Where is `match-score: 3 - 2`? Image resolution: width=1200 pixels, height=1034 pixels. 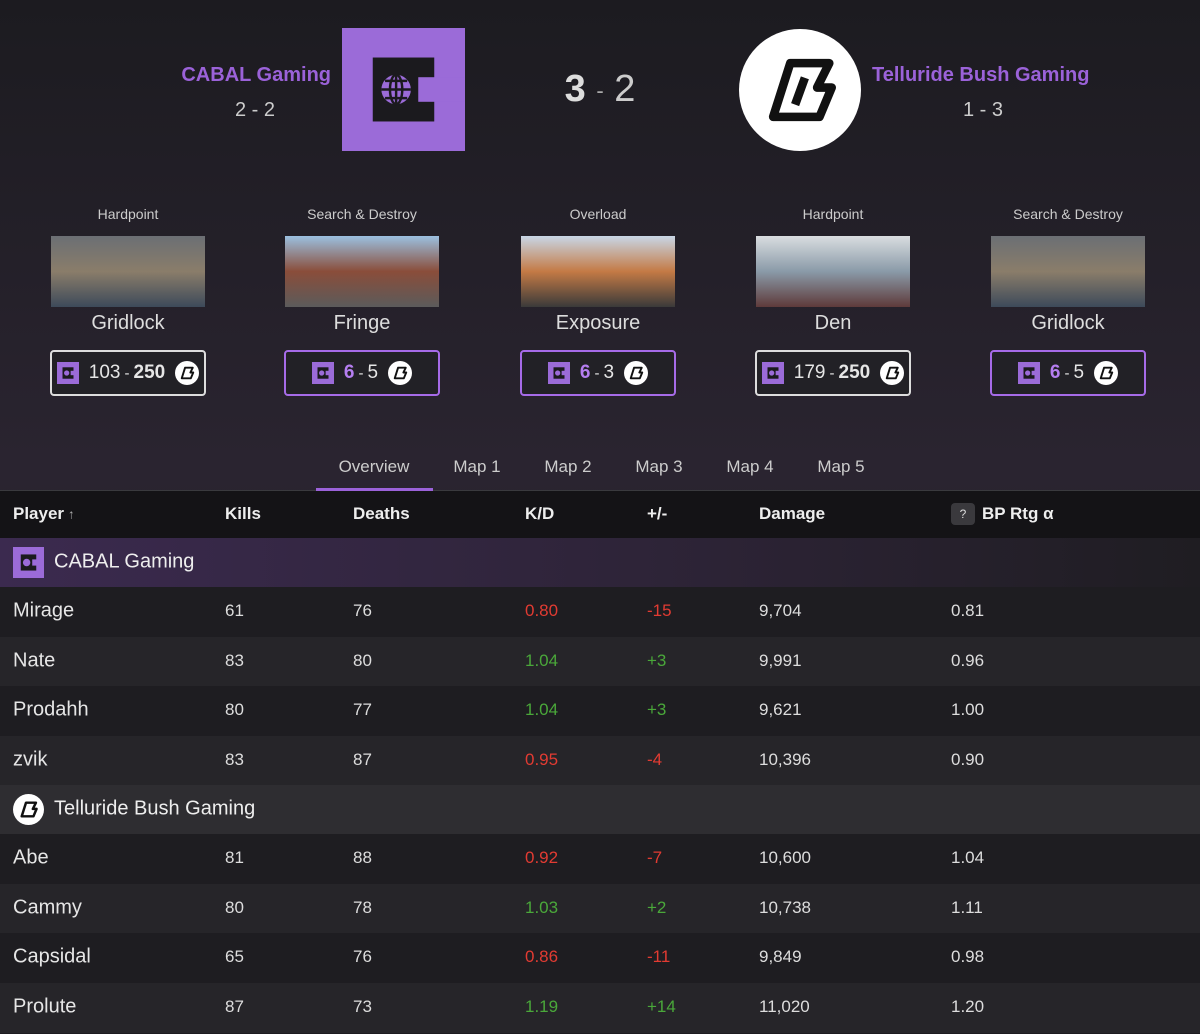
match-score: 3 - 2 is located at coordinates (600, 89).